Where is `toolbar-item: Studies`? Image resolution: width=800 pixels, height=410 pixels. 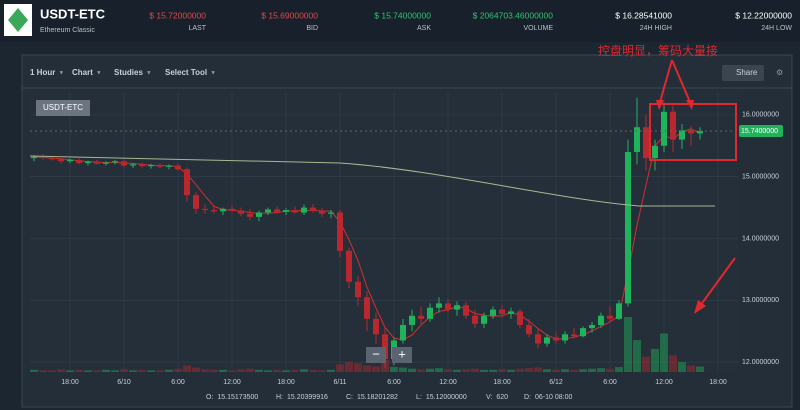
toolbar-item: Studies is located at coordinates (128, 72).